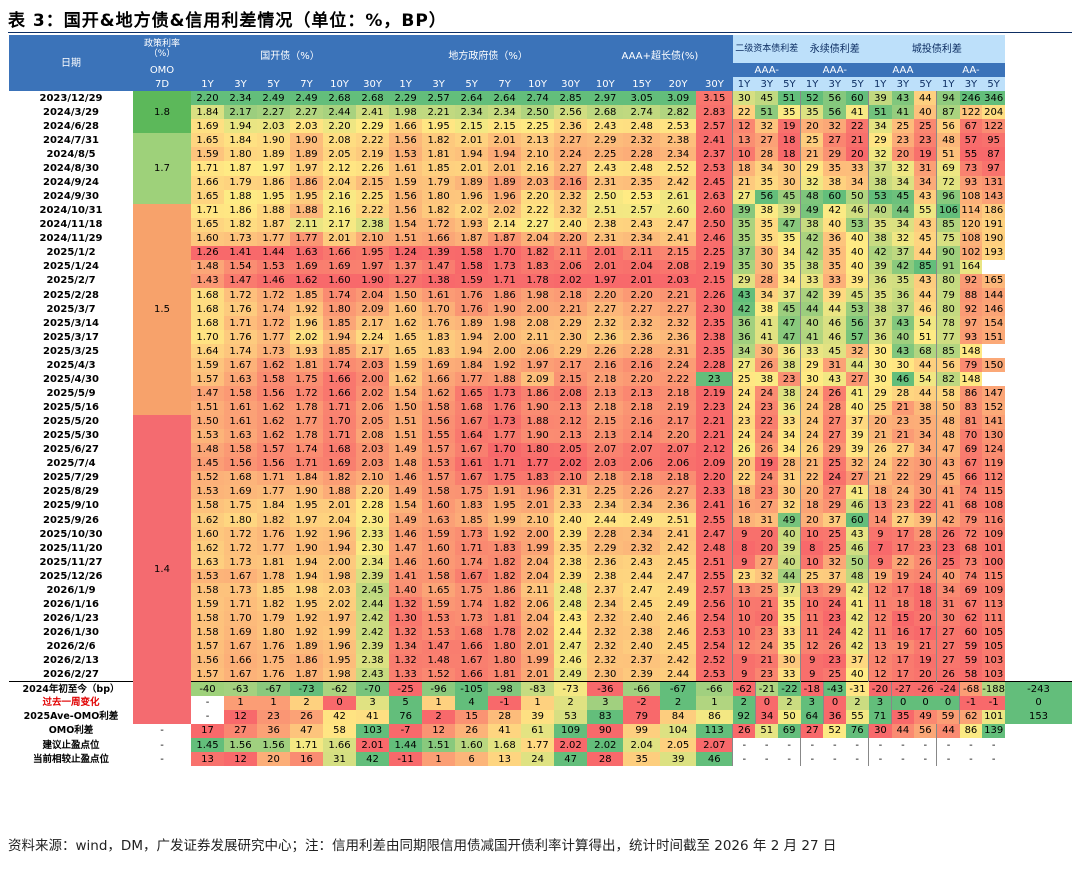  What do you see at coordinates (605, 238) in the screenshot?
I see `table-cell: 2.31` at bounding box center [605, 238].